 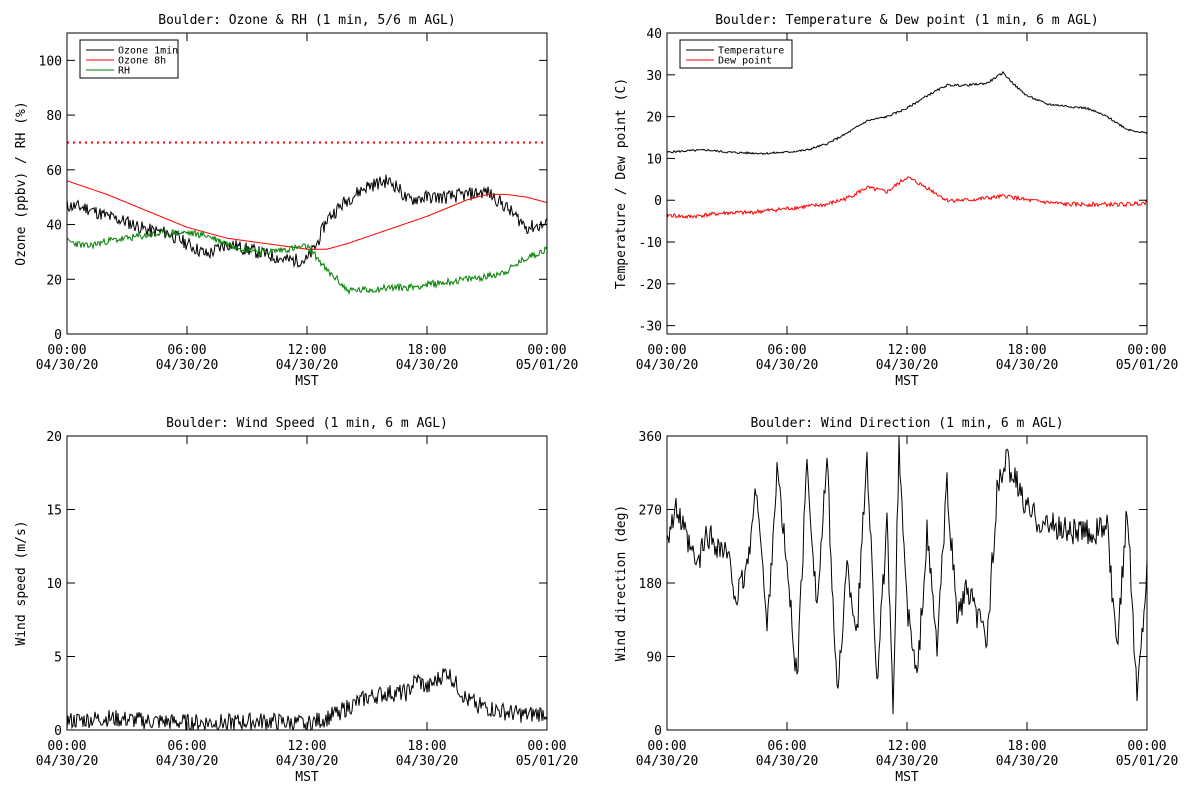 I want to click on temp-dew-series-dew-point-line, so click(x=907, y=198).